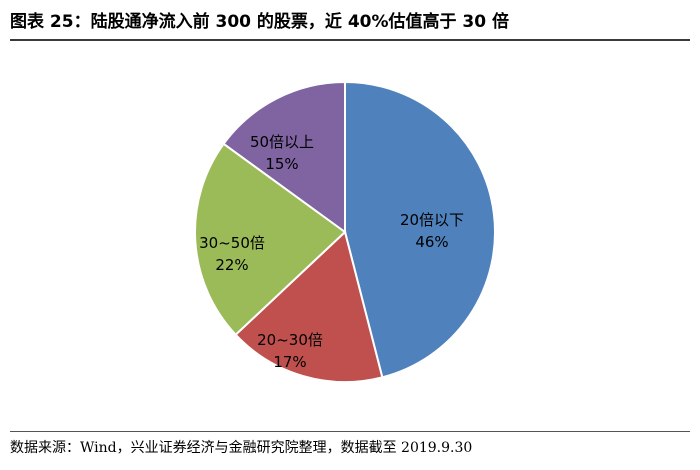  Describe the element at coordinates (231, 265) in the screenshot. I see `slice-percent-label: 22%` at that location.